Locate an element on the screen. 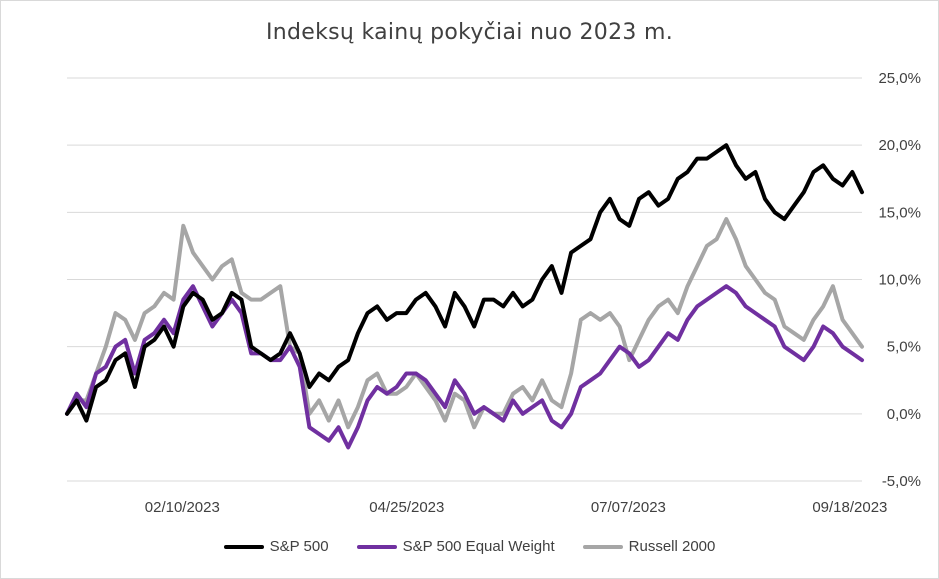 The image size is (939, 579). y-tick-label: 15,0% is located at coordinates (899, 212).